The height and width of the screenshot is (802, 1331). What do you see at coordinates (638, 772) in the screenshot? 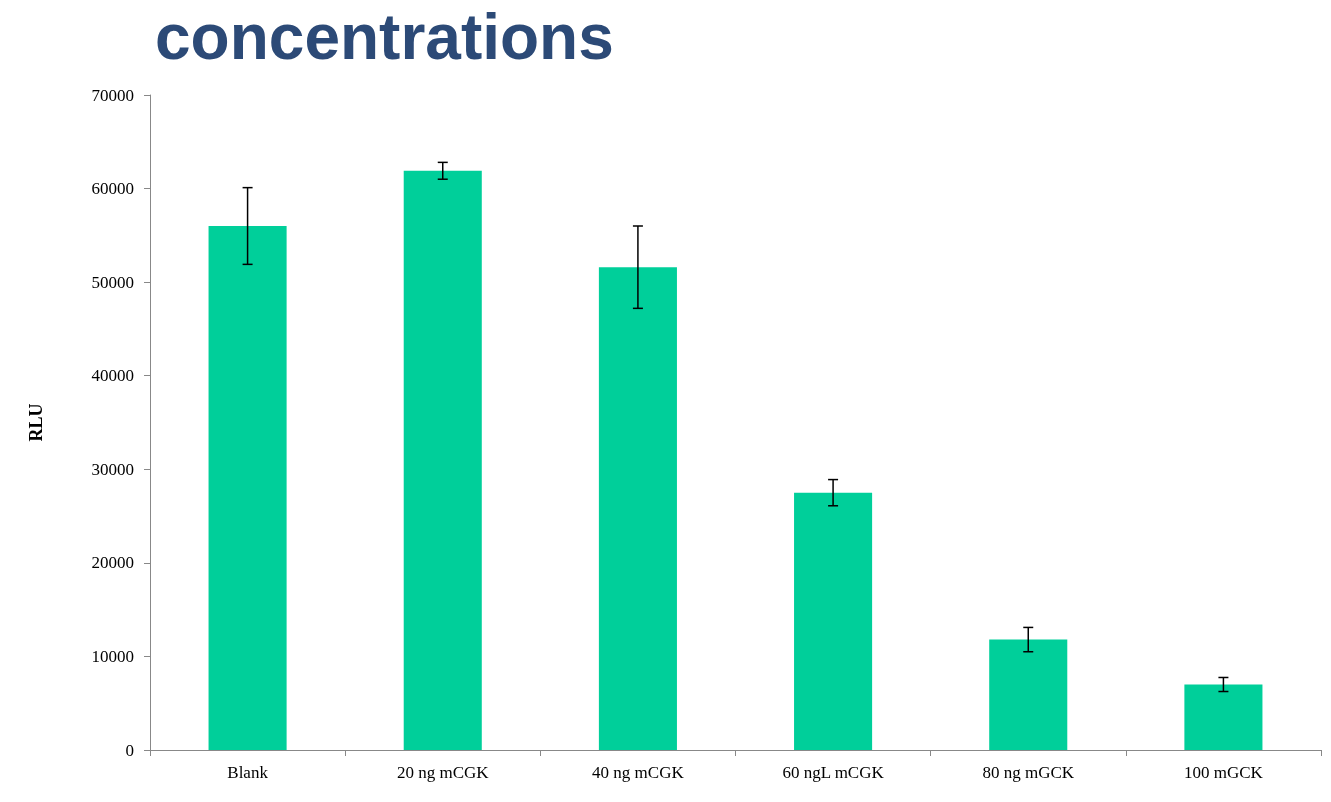
I see `x-tick-label: 40 ng mCGK` at bounding box center [638, 772].